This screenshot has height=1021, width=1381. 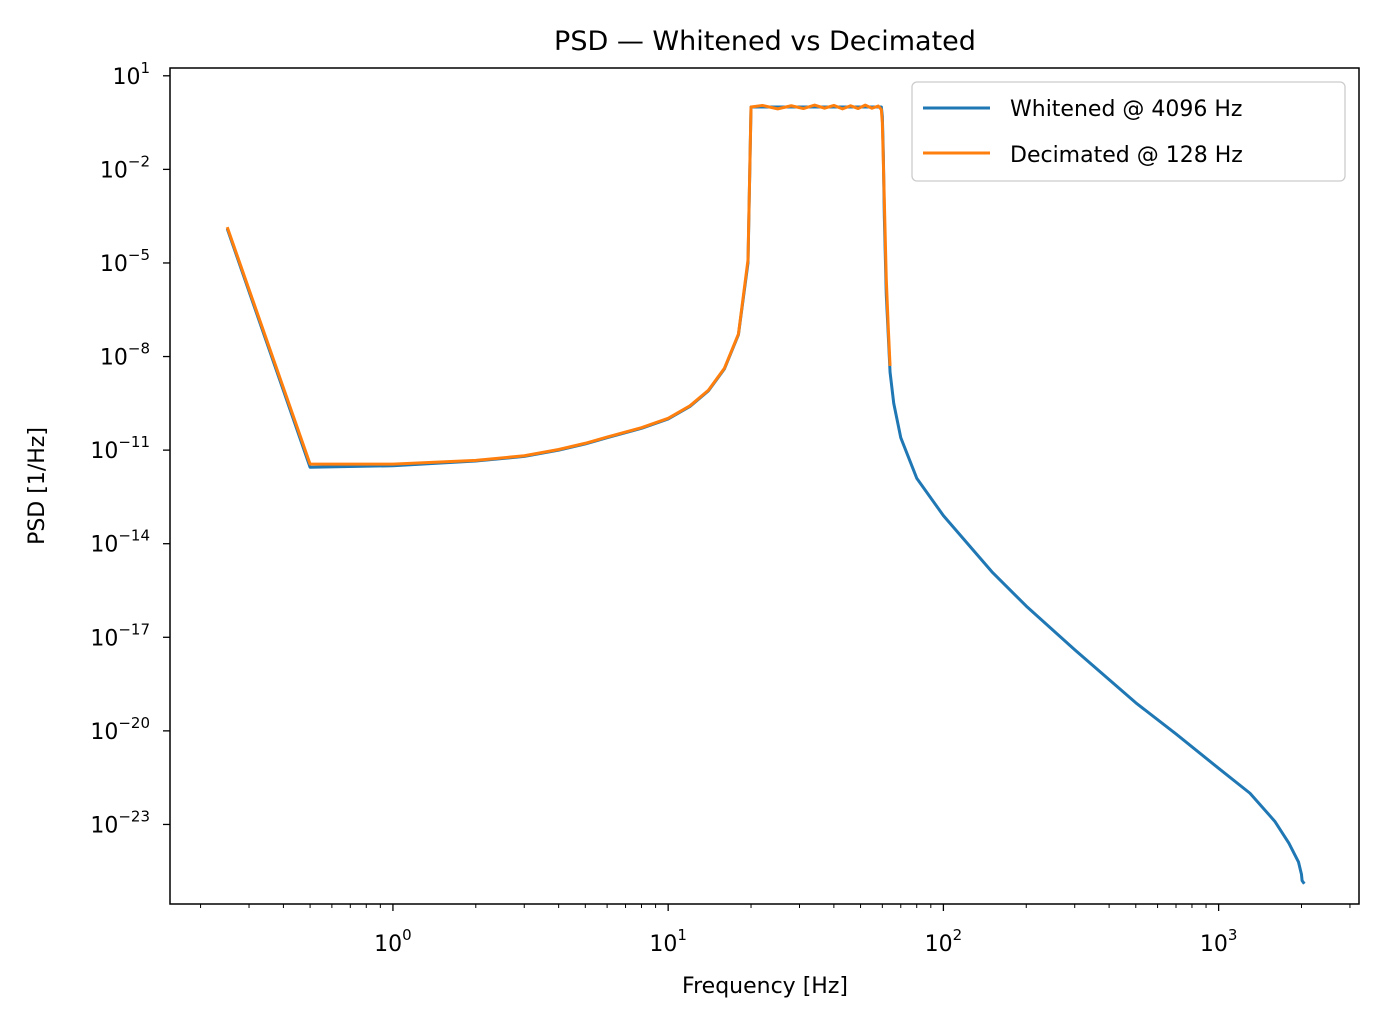 What do you see at coordinates (120, 542) in the screenshot?
I see `y-tick-label: 10⁻¹⁴` at bounding box center [120, 542].